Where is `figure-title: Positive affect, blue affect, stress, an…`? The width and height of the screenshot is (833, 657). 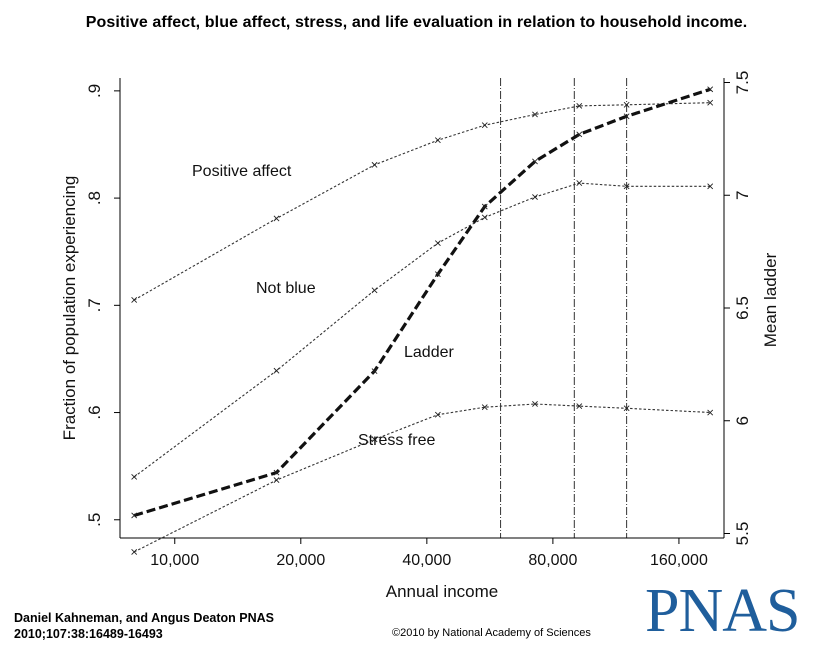 figure-title: Positive affect, blue affect, stress, an… is located at coordinates (416, 22).